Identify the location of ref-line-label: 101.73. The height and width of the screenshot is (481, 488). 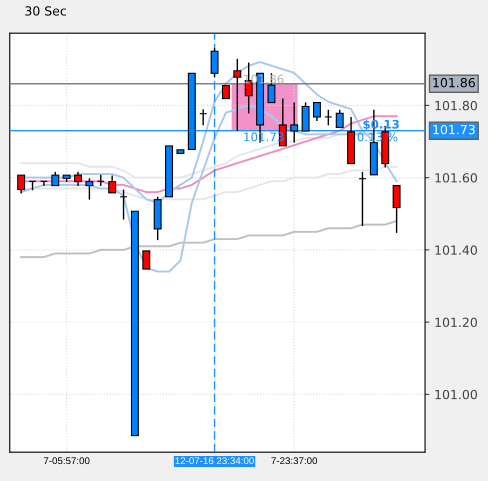
(454, 129).